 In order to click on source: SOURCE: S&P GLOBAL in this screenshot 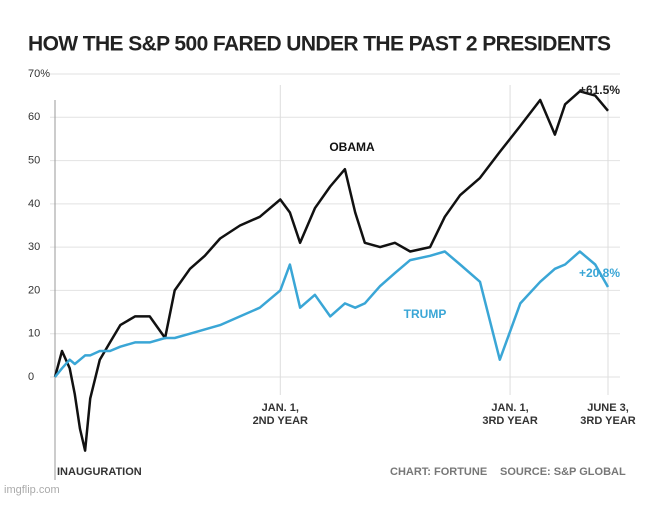, I will do `click(563, 472)`.